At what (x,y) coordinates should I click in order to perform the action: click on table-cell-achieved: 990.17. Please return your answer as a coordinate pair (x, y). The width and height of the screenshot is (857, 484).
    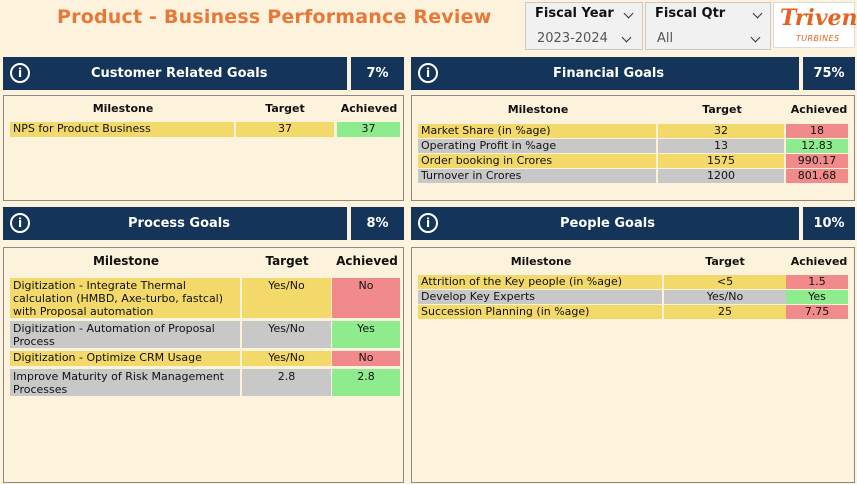
    Looking at the image, I should click on (817, 161).